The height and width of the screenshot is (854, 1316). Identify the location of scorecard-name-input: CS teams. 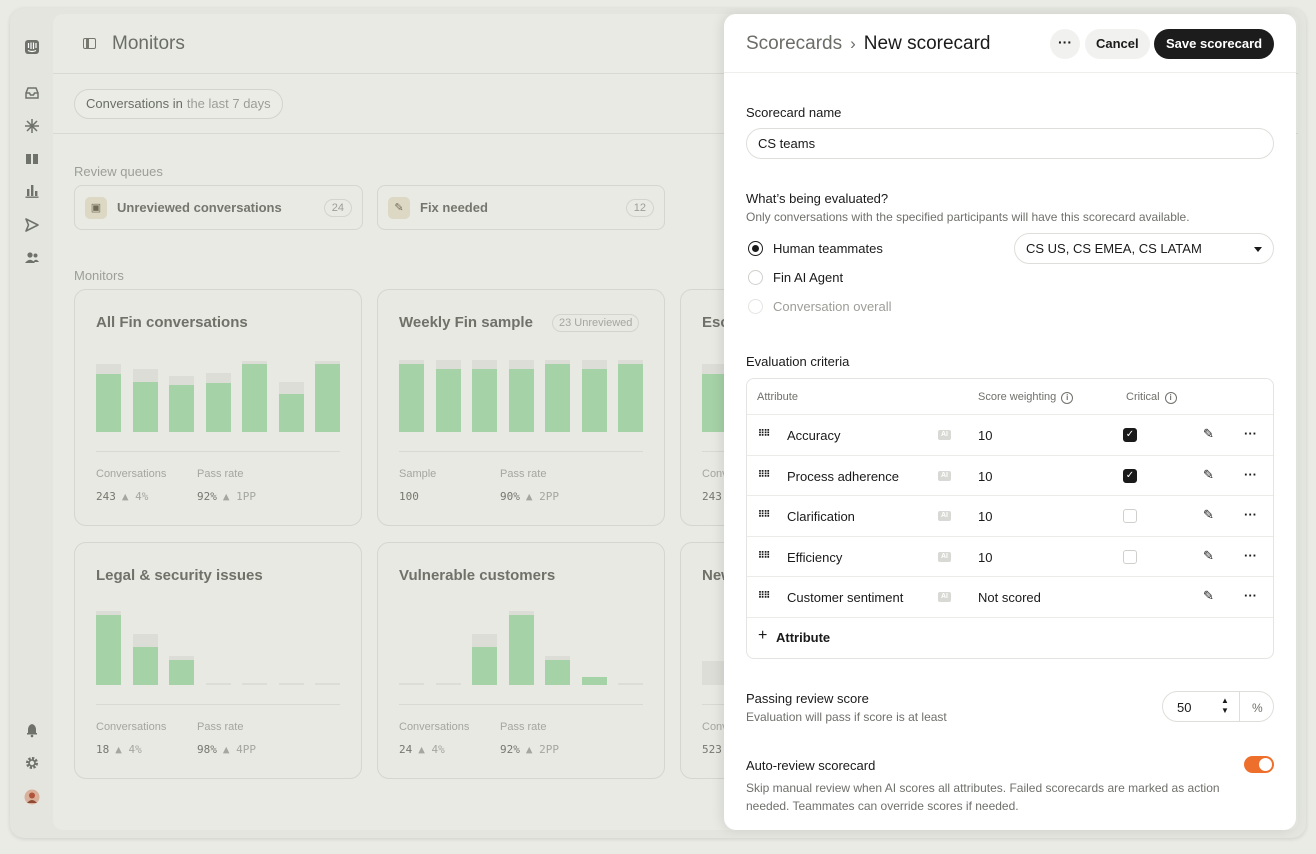
(1010, 143).